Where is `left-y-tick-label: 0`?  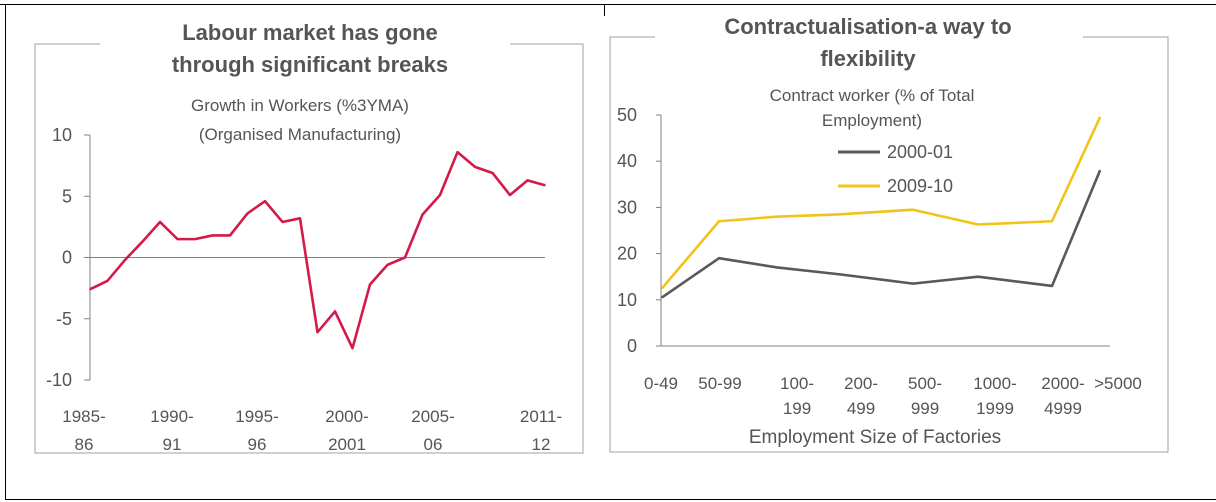
left-y-tick-label: 0 is located at coordinates (67, 258).